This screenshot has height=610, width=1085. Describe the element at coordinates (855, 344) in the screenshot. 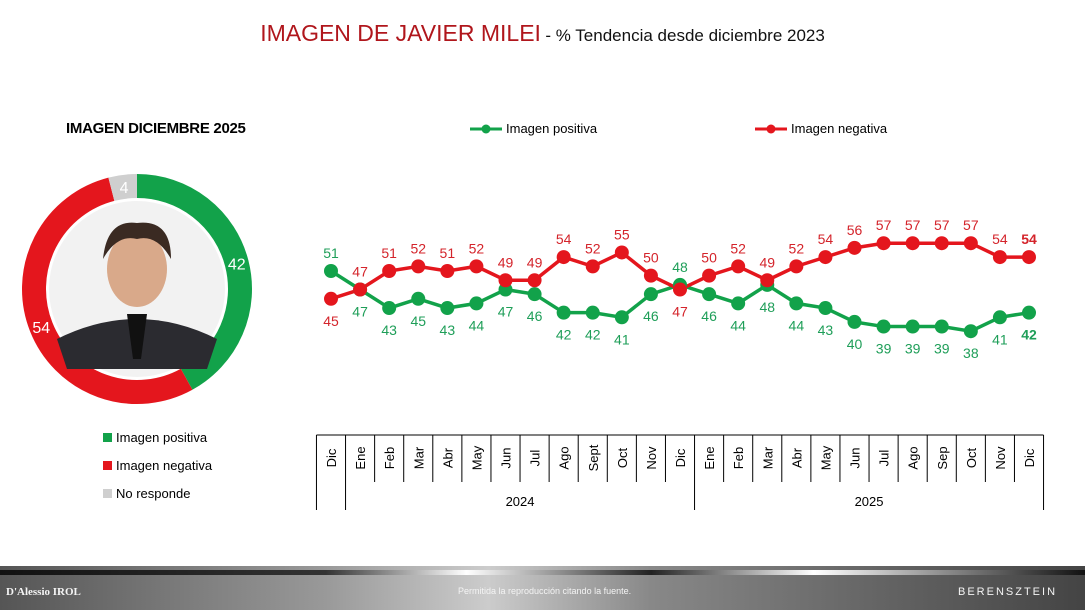

I see `data-label: 40` at that location.